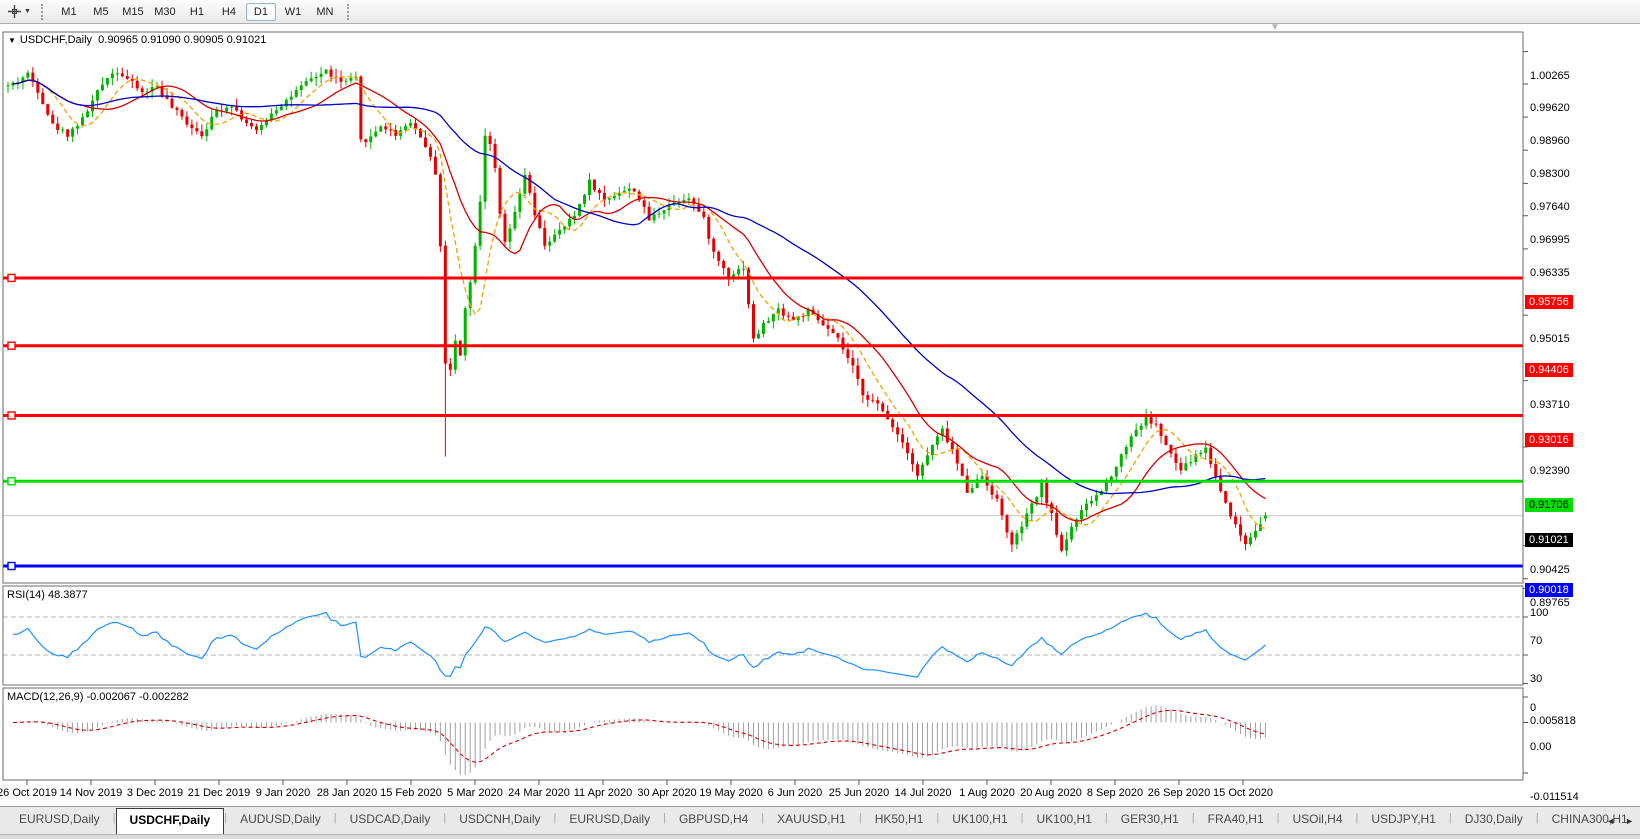 This screenshot has height=839, width=1640. I want to click on price-tick-label: 0.99620, so click(1550, 107).